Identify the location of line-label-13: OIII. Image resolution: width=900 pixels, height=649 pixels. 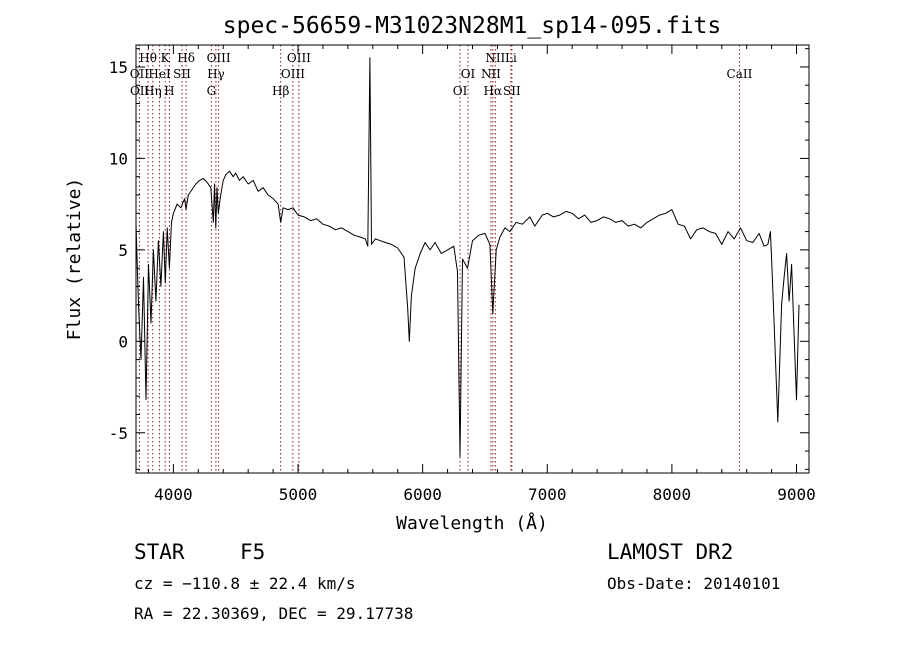
(299, 58).